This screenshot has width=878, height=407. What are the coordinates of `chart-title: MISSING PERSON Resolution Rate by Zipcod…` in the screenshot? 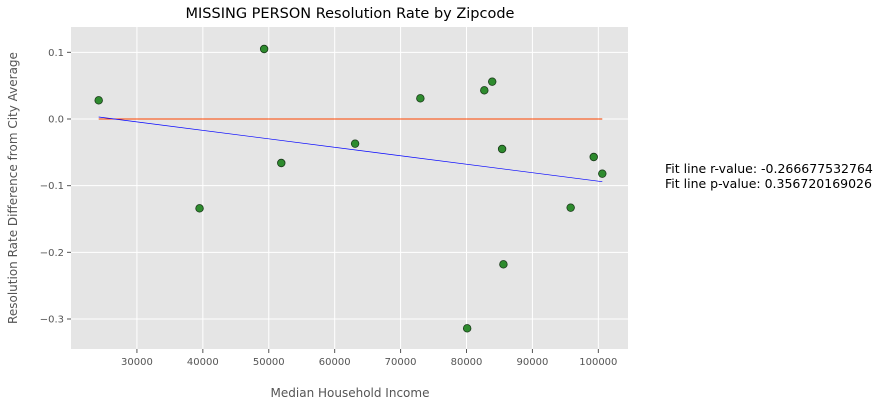 It's located at (350, 14).